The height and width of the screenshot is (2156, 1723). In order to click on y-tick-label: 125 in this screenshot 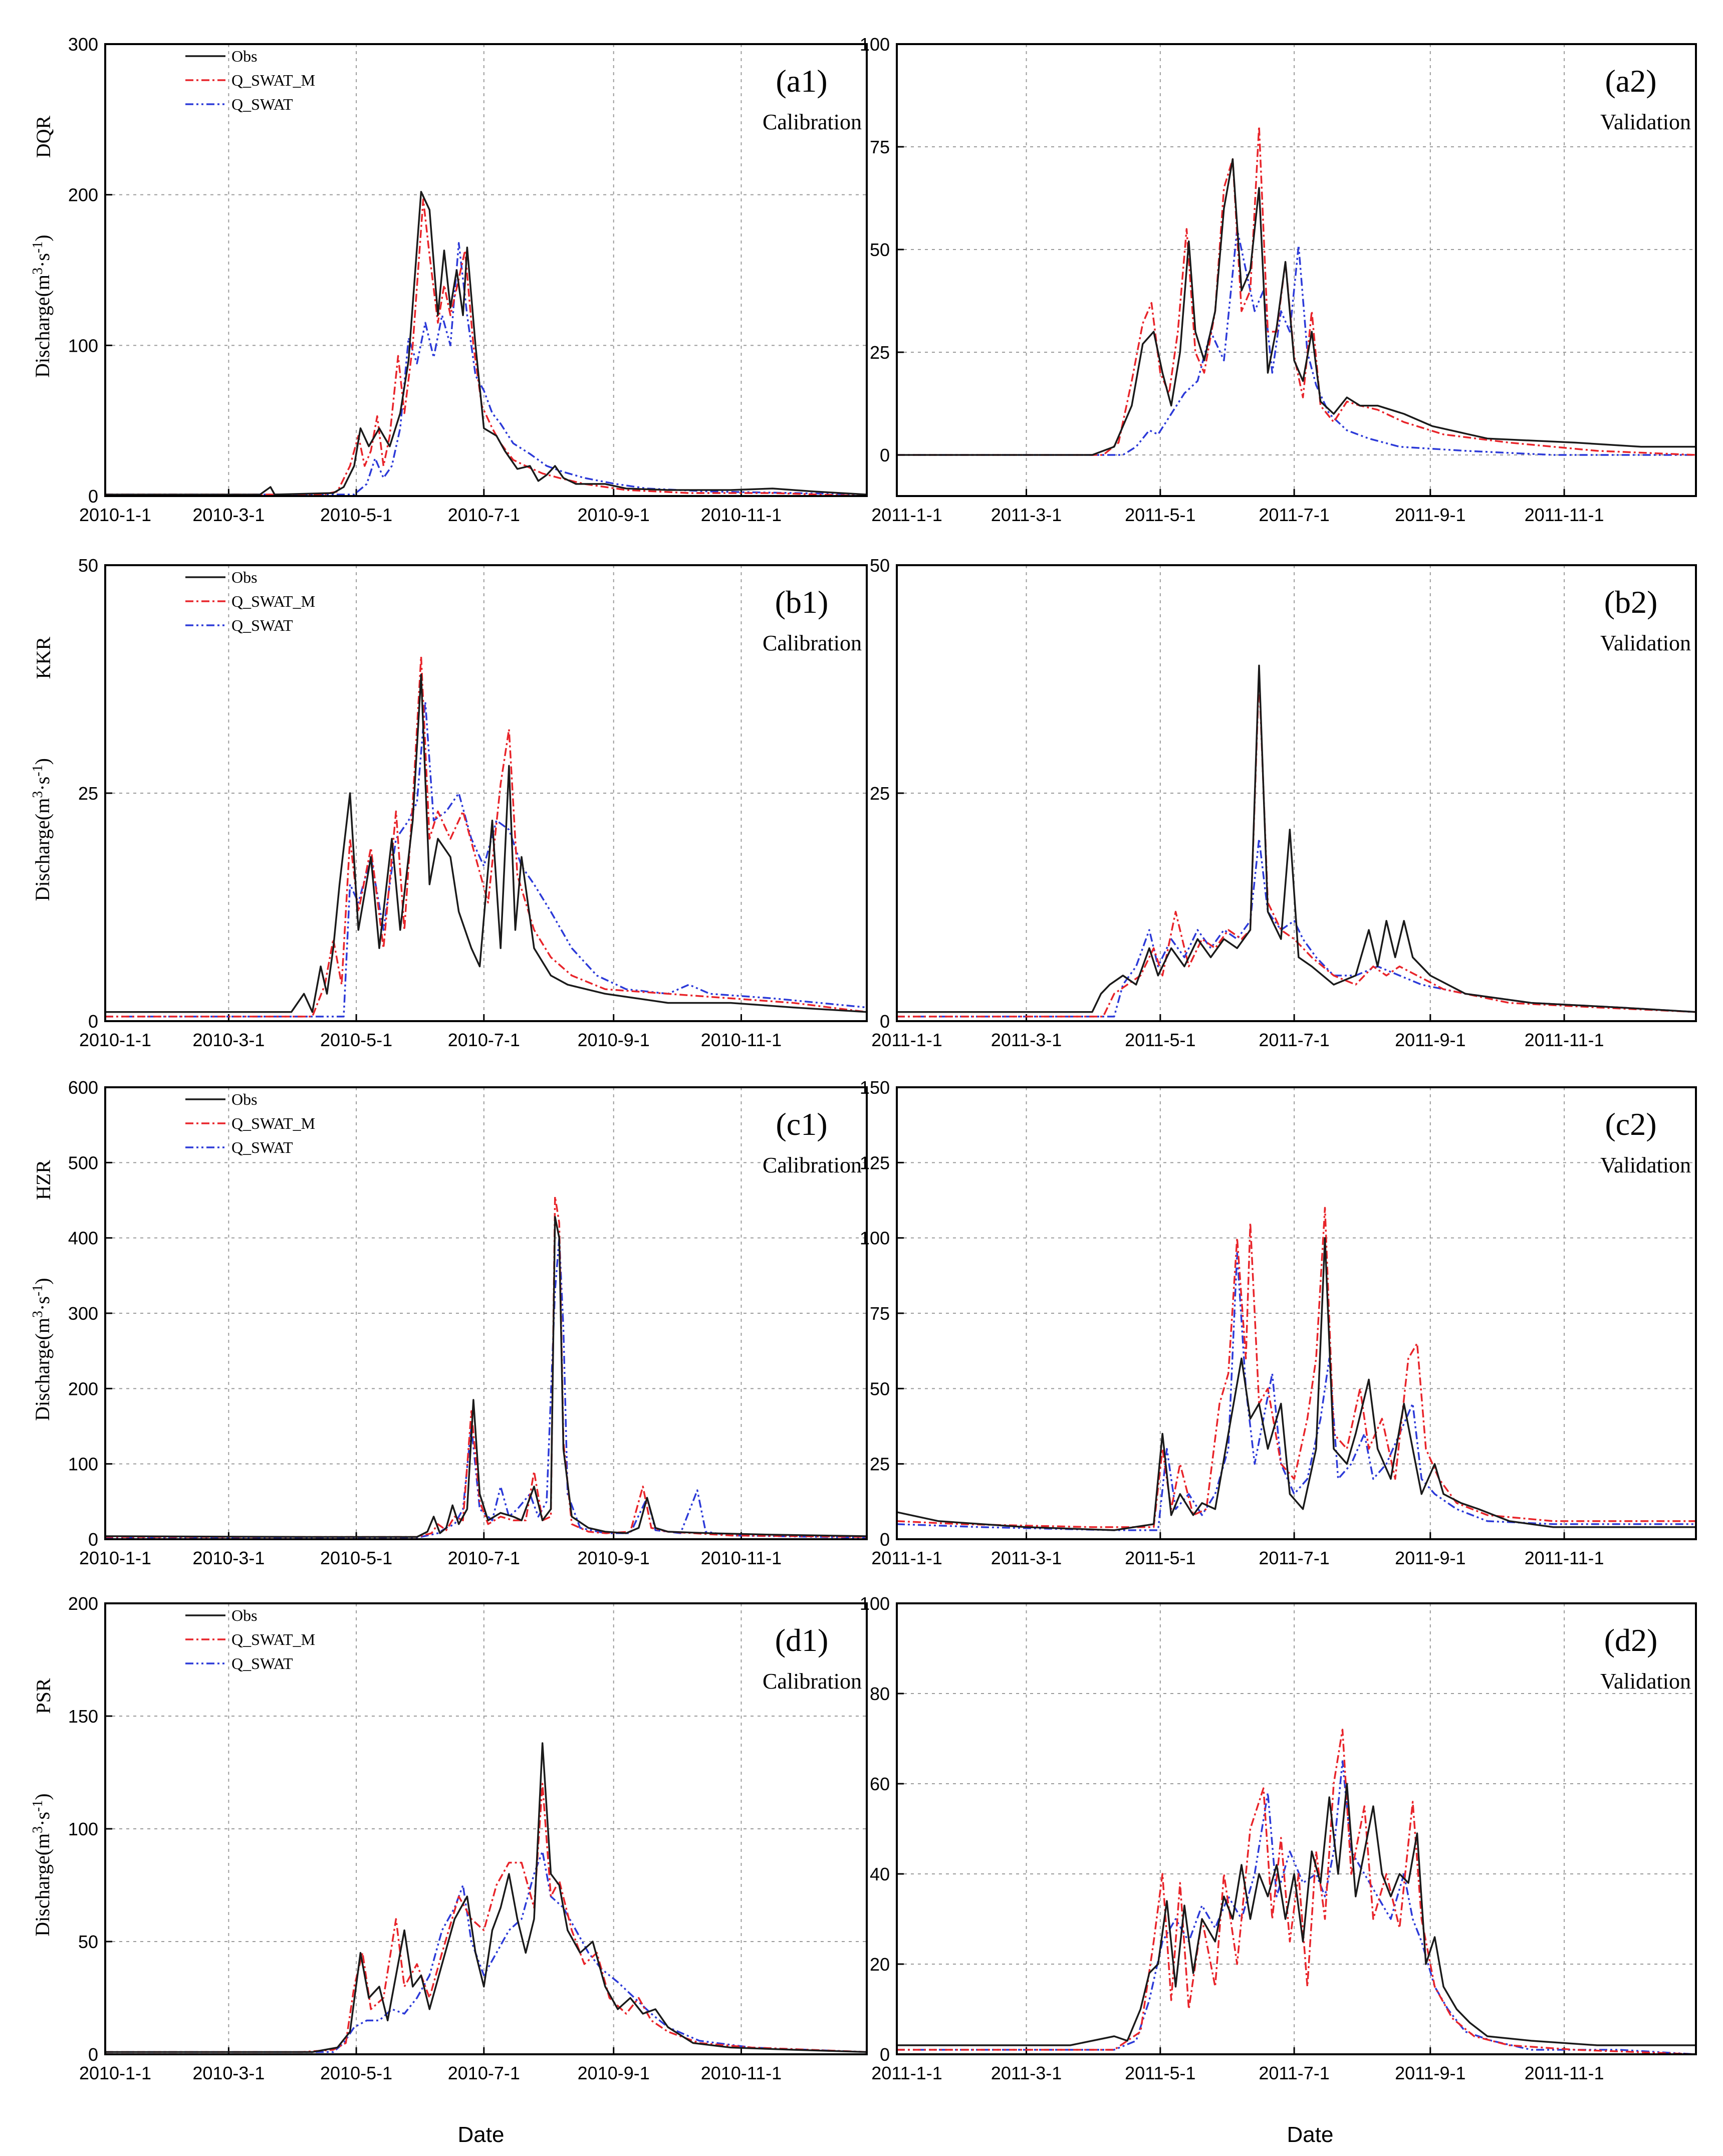, I will do `click(875, 1162)`.